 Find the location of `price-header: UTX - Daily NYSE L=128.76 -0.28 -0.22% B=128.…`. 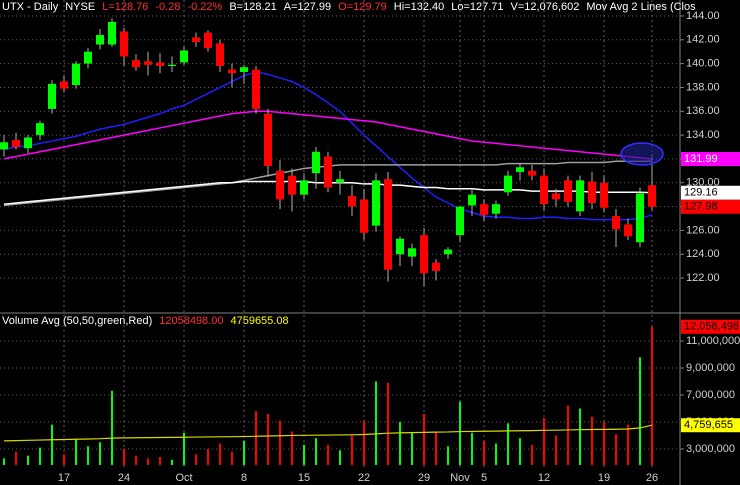

price-header: UTX - Daily NYSE L=128.76 -0.28 -0.22% B=128.… is located at coordinates (349, 7).